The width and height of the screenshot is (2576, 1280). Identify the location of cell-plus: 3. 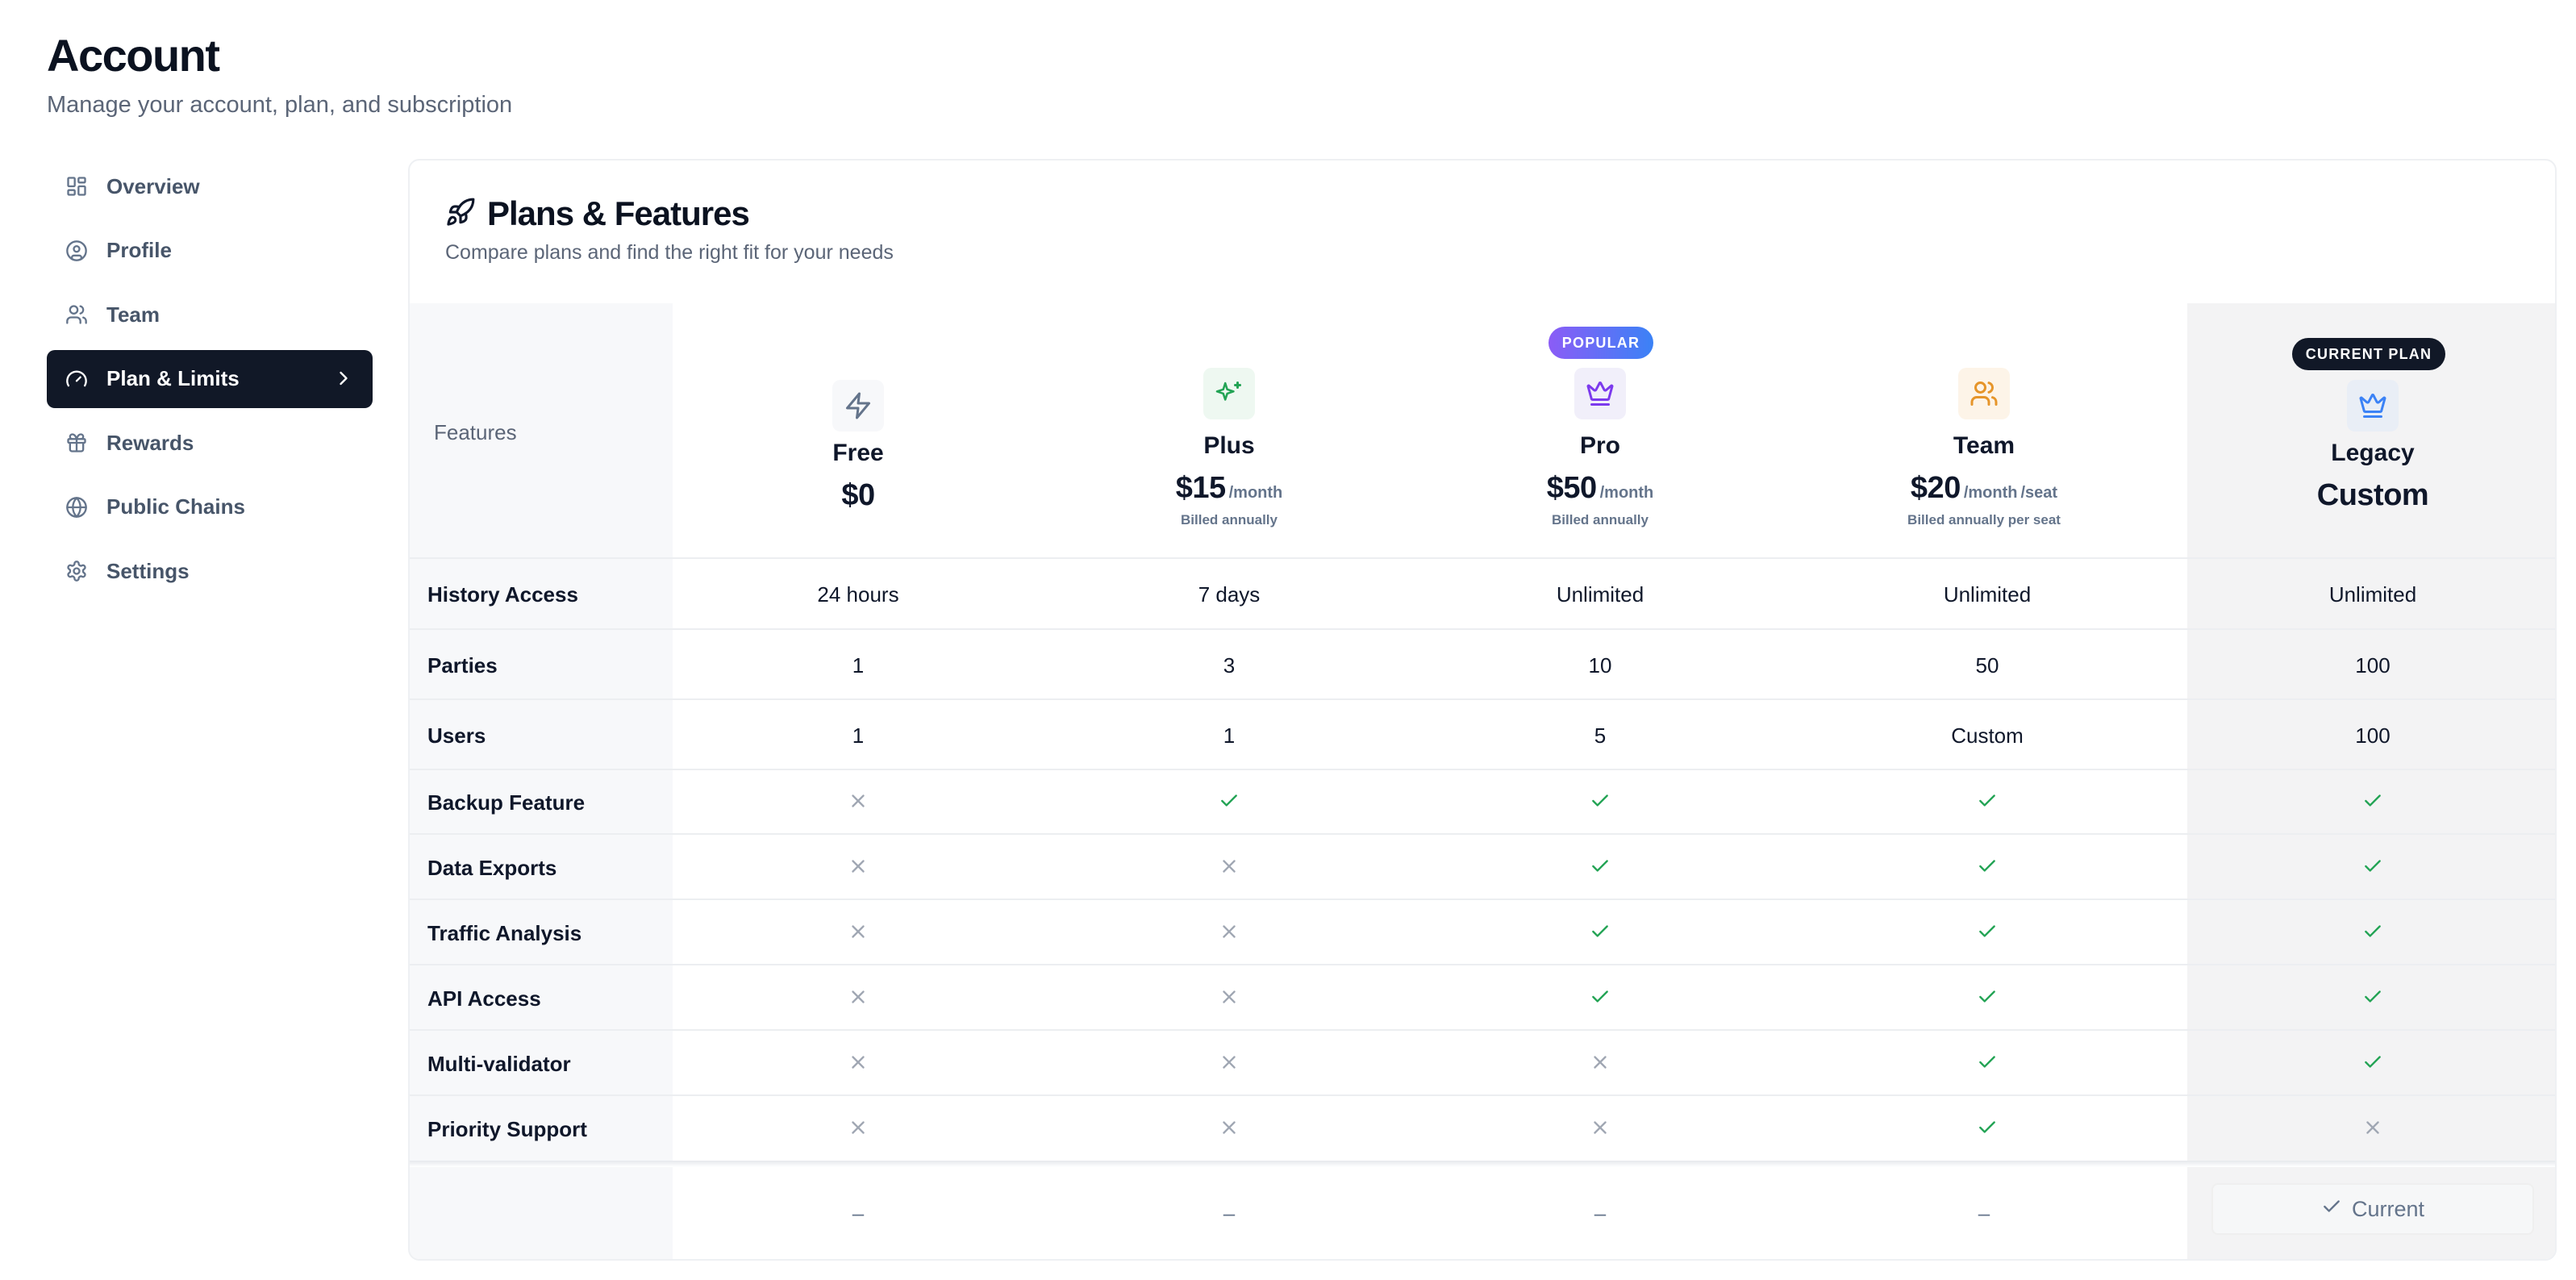
(1229, 665).